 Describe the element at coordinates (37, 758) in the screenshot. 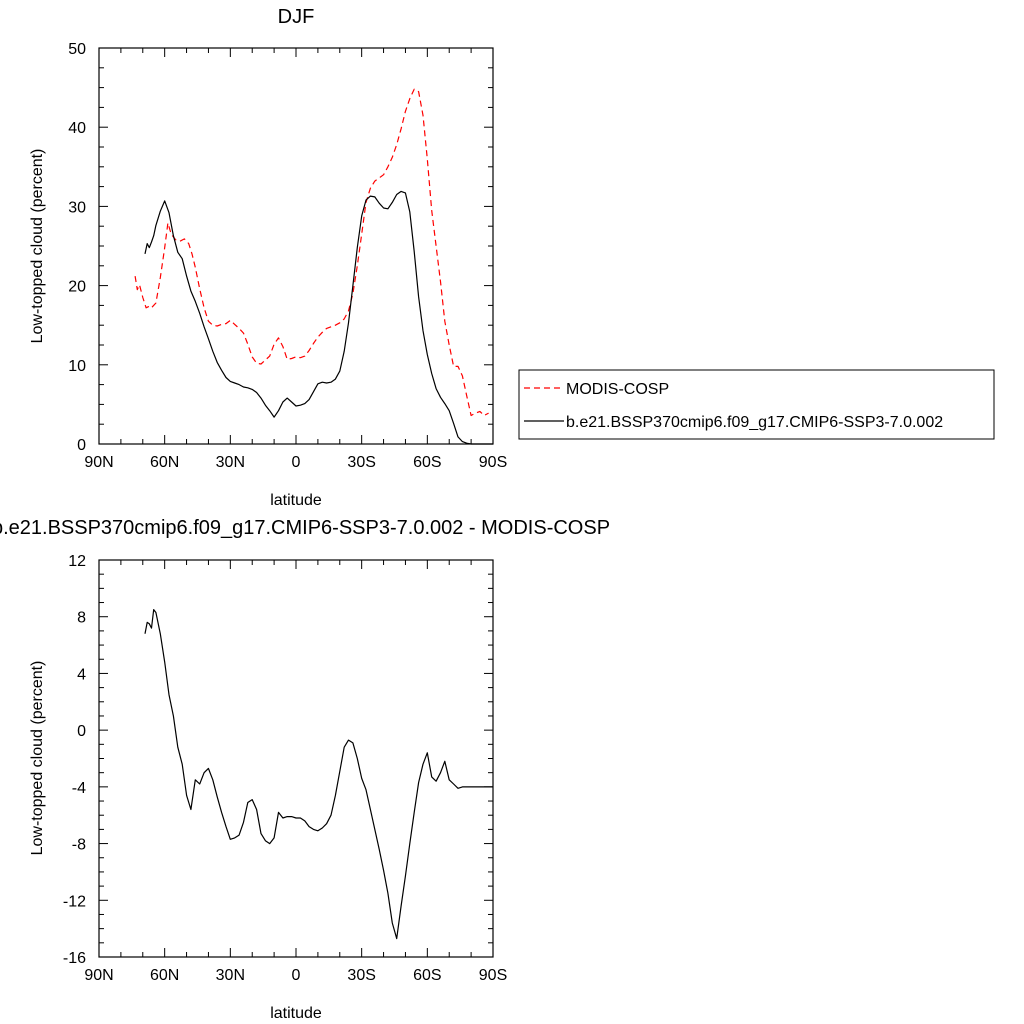

I see `bottom-y-axis-label: Low-topped cloud (percent)` at that location.